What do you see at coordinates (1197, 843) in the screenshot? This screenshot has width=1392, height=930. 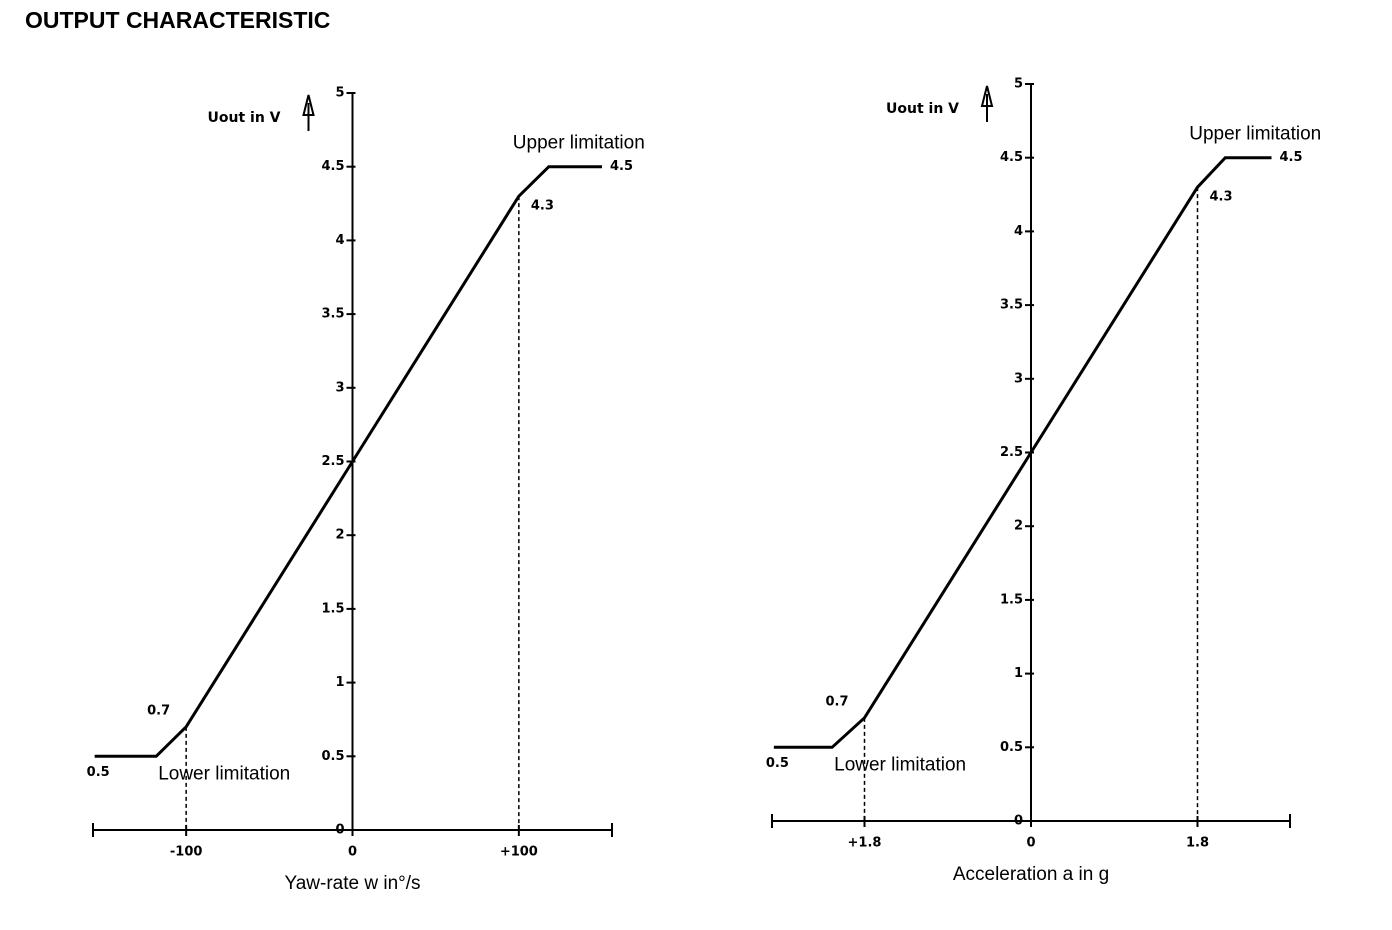 I see `x-tick-label: 1.8` at bounding box center [1197, 843].